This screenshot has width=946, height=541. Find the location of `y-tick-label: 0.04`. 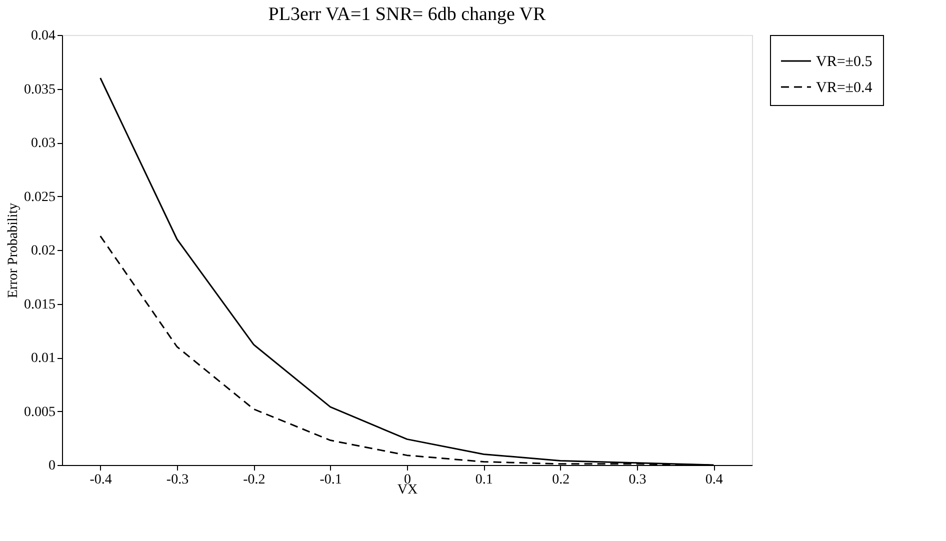

y-tick-label: 0.04 is located at coordinates (43, 36).